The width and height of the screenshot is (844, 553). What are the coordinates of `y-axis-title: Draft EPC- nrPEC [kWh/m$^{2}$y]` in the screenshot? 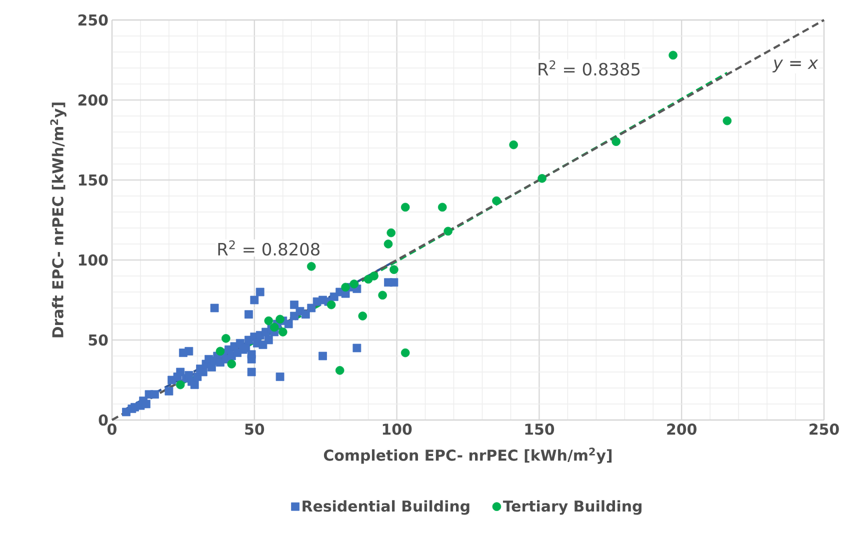 It's located at (58, 220).